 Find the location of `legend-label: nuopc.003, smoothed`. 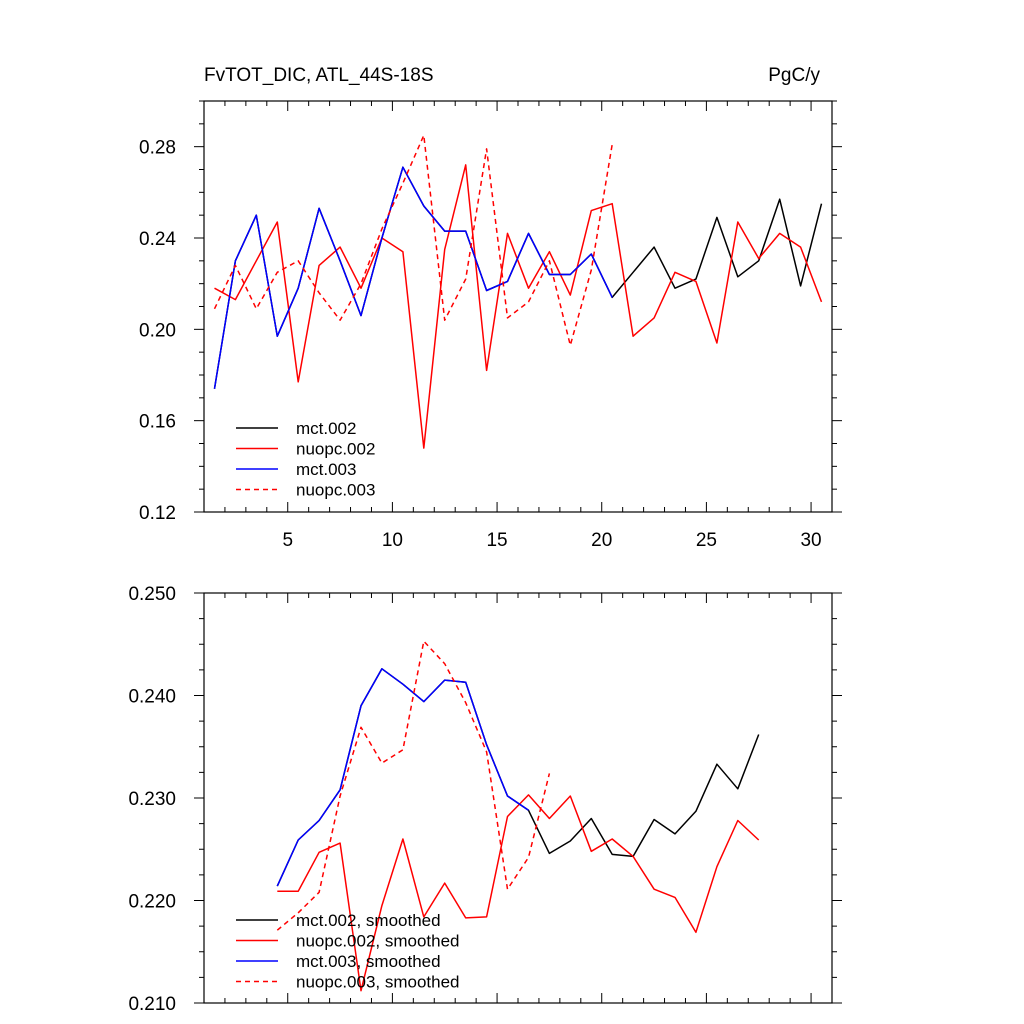

legend-label: nuopc.003, smoothed is located at coordinates (378, 982).